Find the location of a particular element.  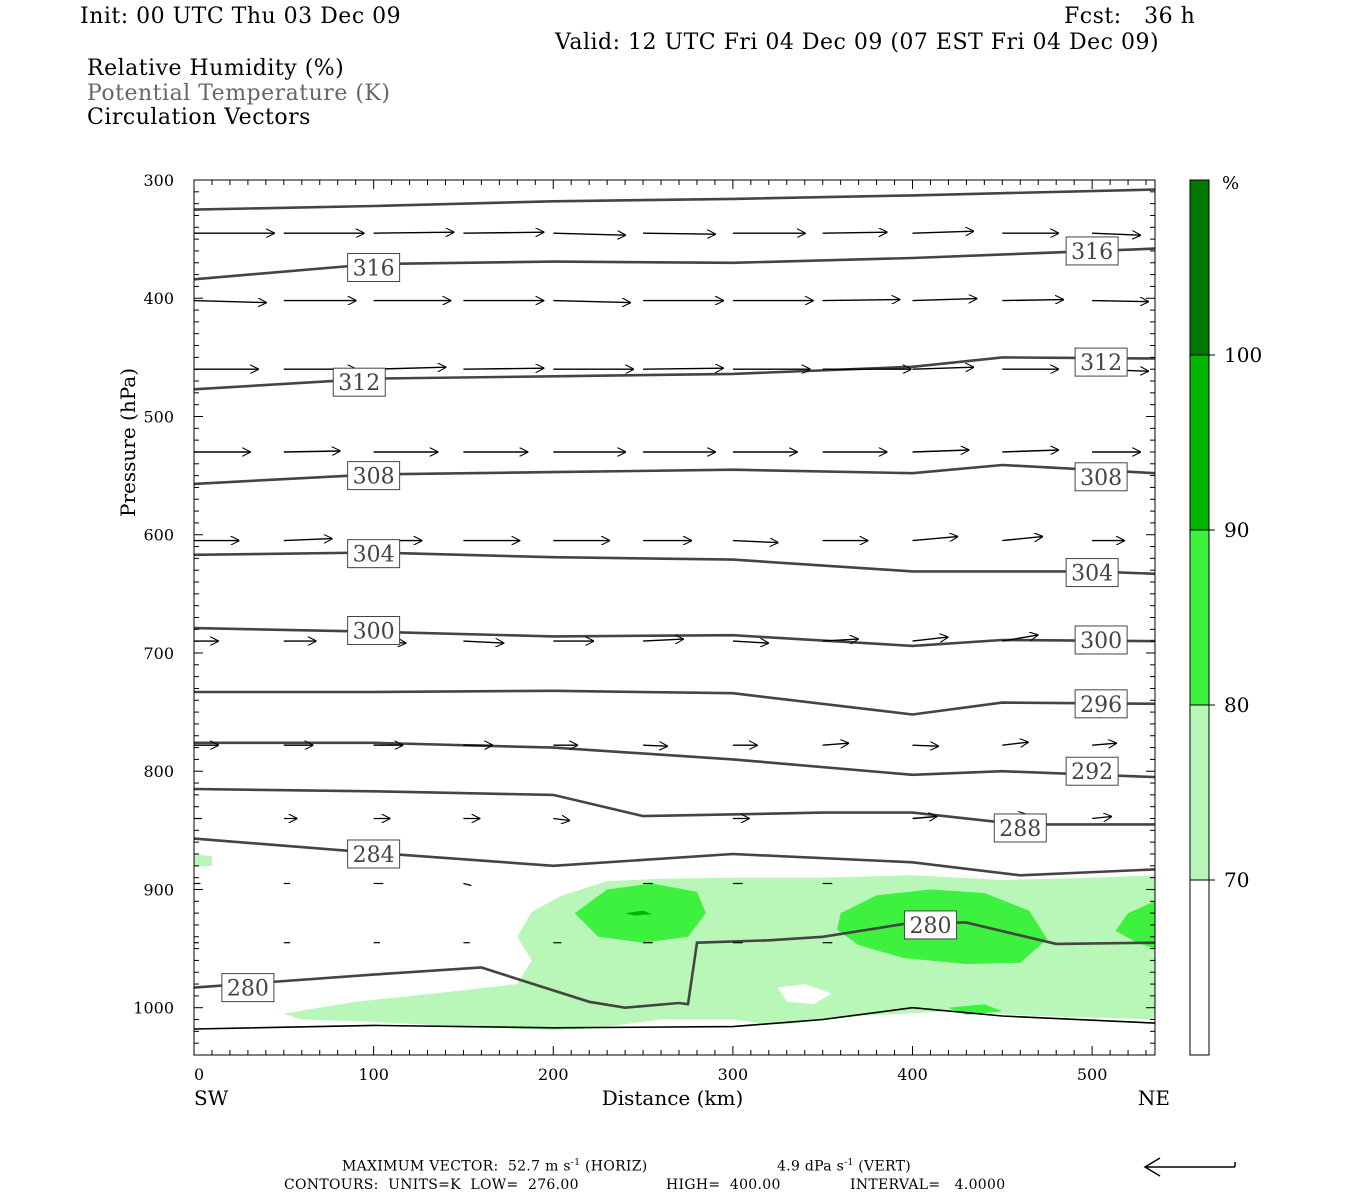

y-tick-label: 400 is located at coordinates (158, 298).